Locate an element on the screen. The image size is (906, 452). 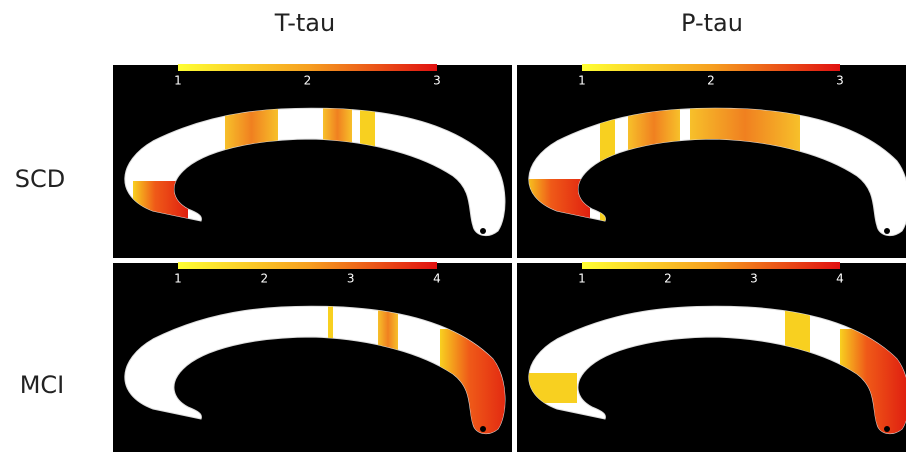
row-label: MCI is located at coordinates (42, 385).